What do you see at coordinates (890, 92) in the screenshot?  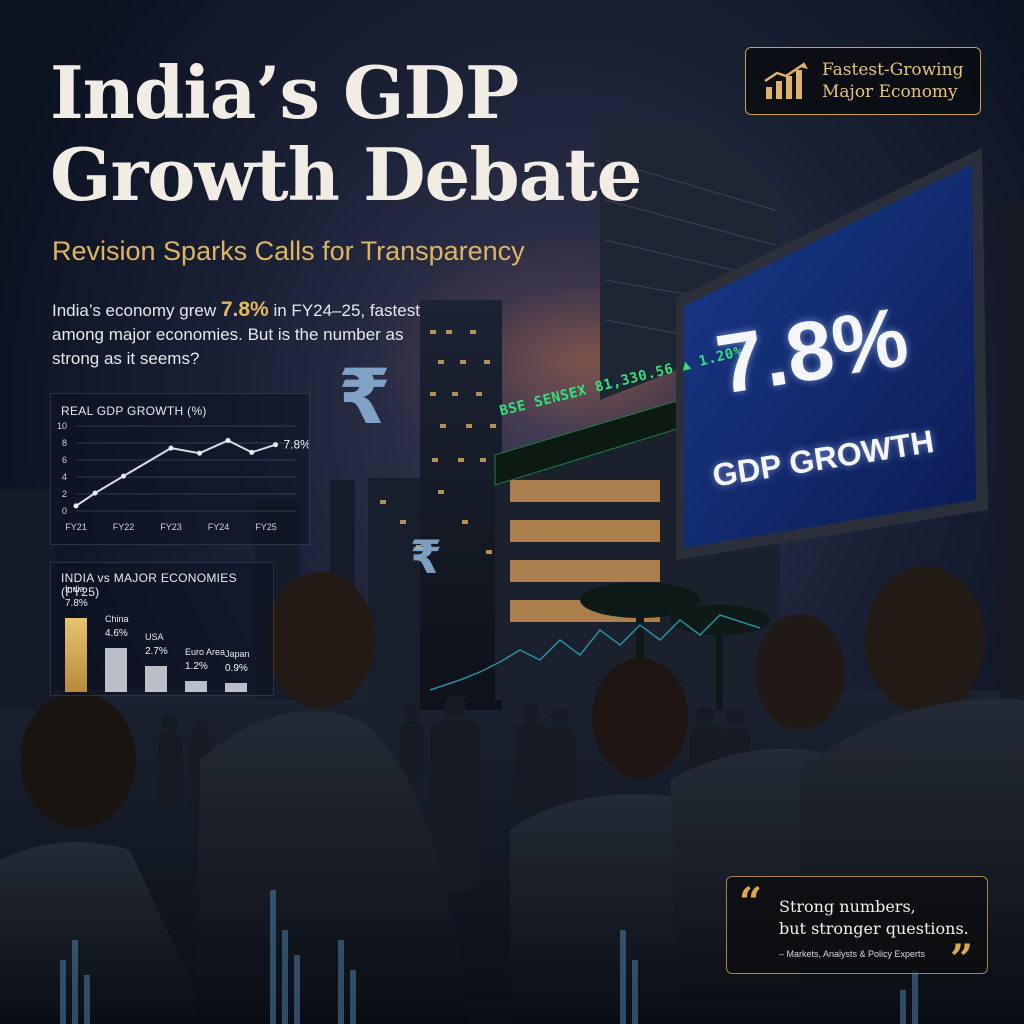 I see `badge-line: Major Economy` at bounding box center [890, 92].